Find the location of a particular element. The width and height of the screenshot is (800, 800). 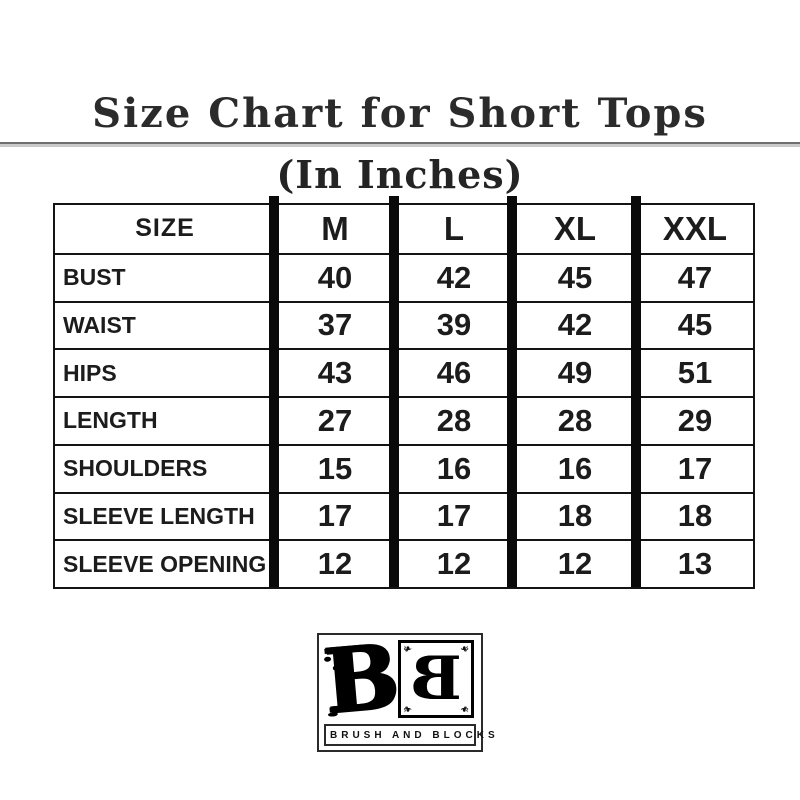

page-title: Size Chart for Short Tops is located at coordinates (400, 113).